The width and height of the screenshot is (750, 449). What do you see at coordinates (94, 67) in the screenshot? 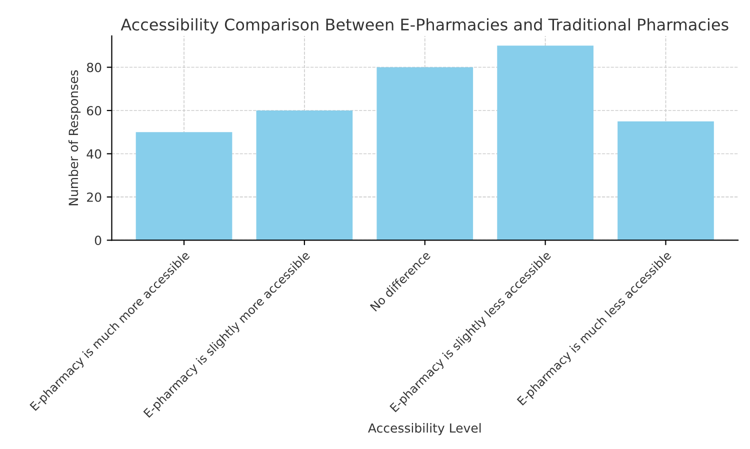
I see `y-tick-label: 80` at bounding box center [94, 67].